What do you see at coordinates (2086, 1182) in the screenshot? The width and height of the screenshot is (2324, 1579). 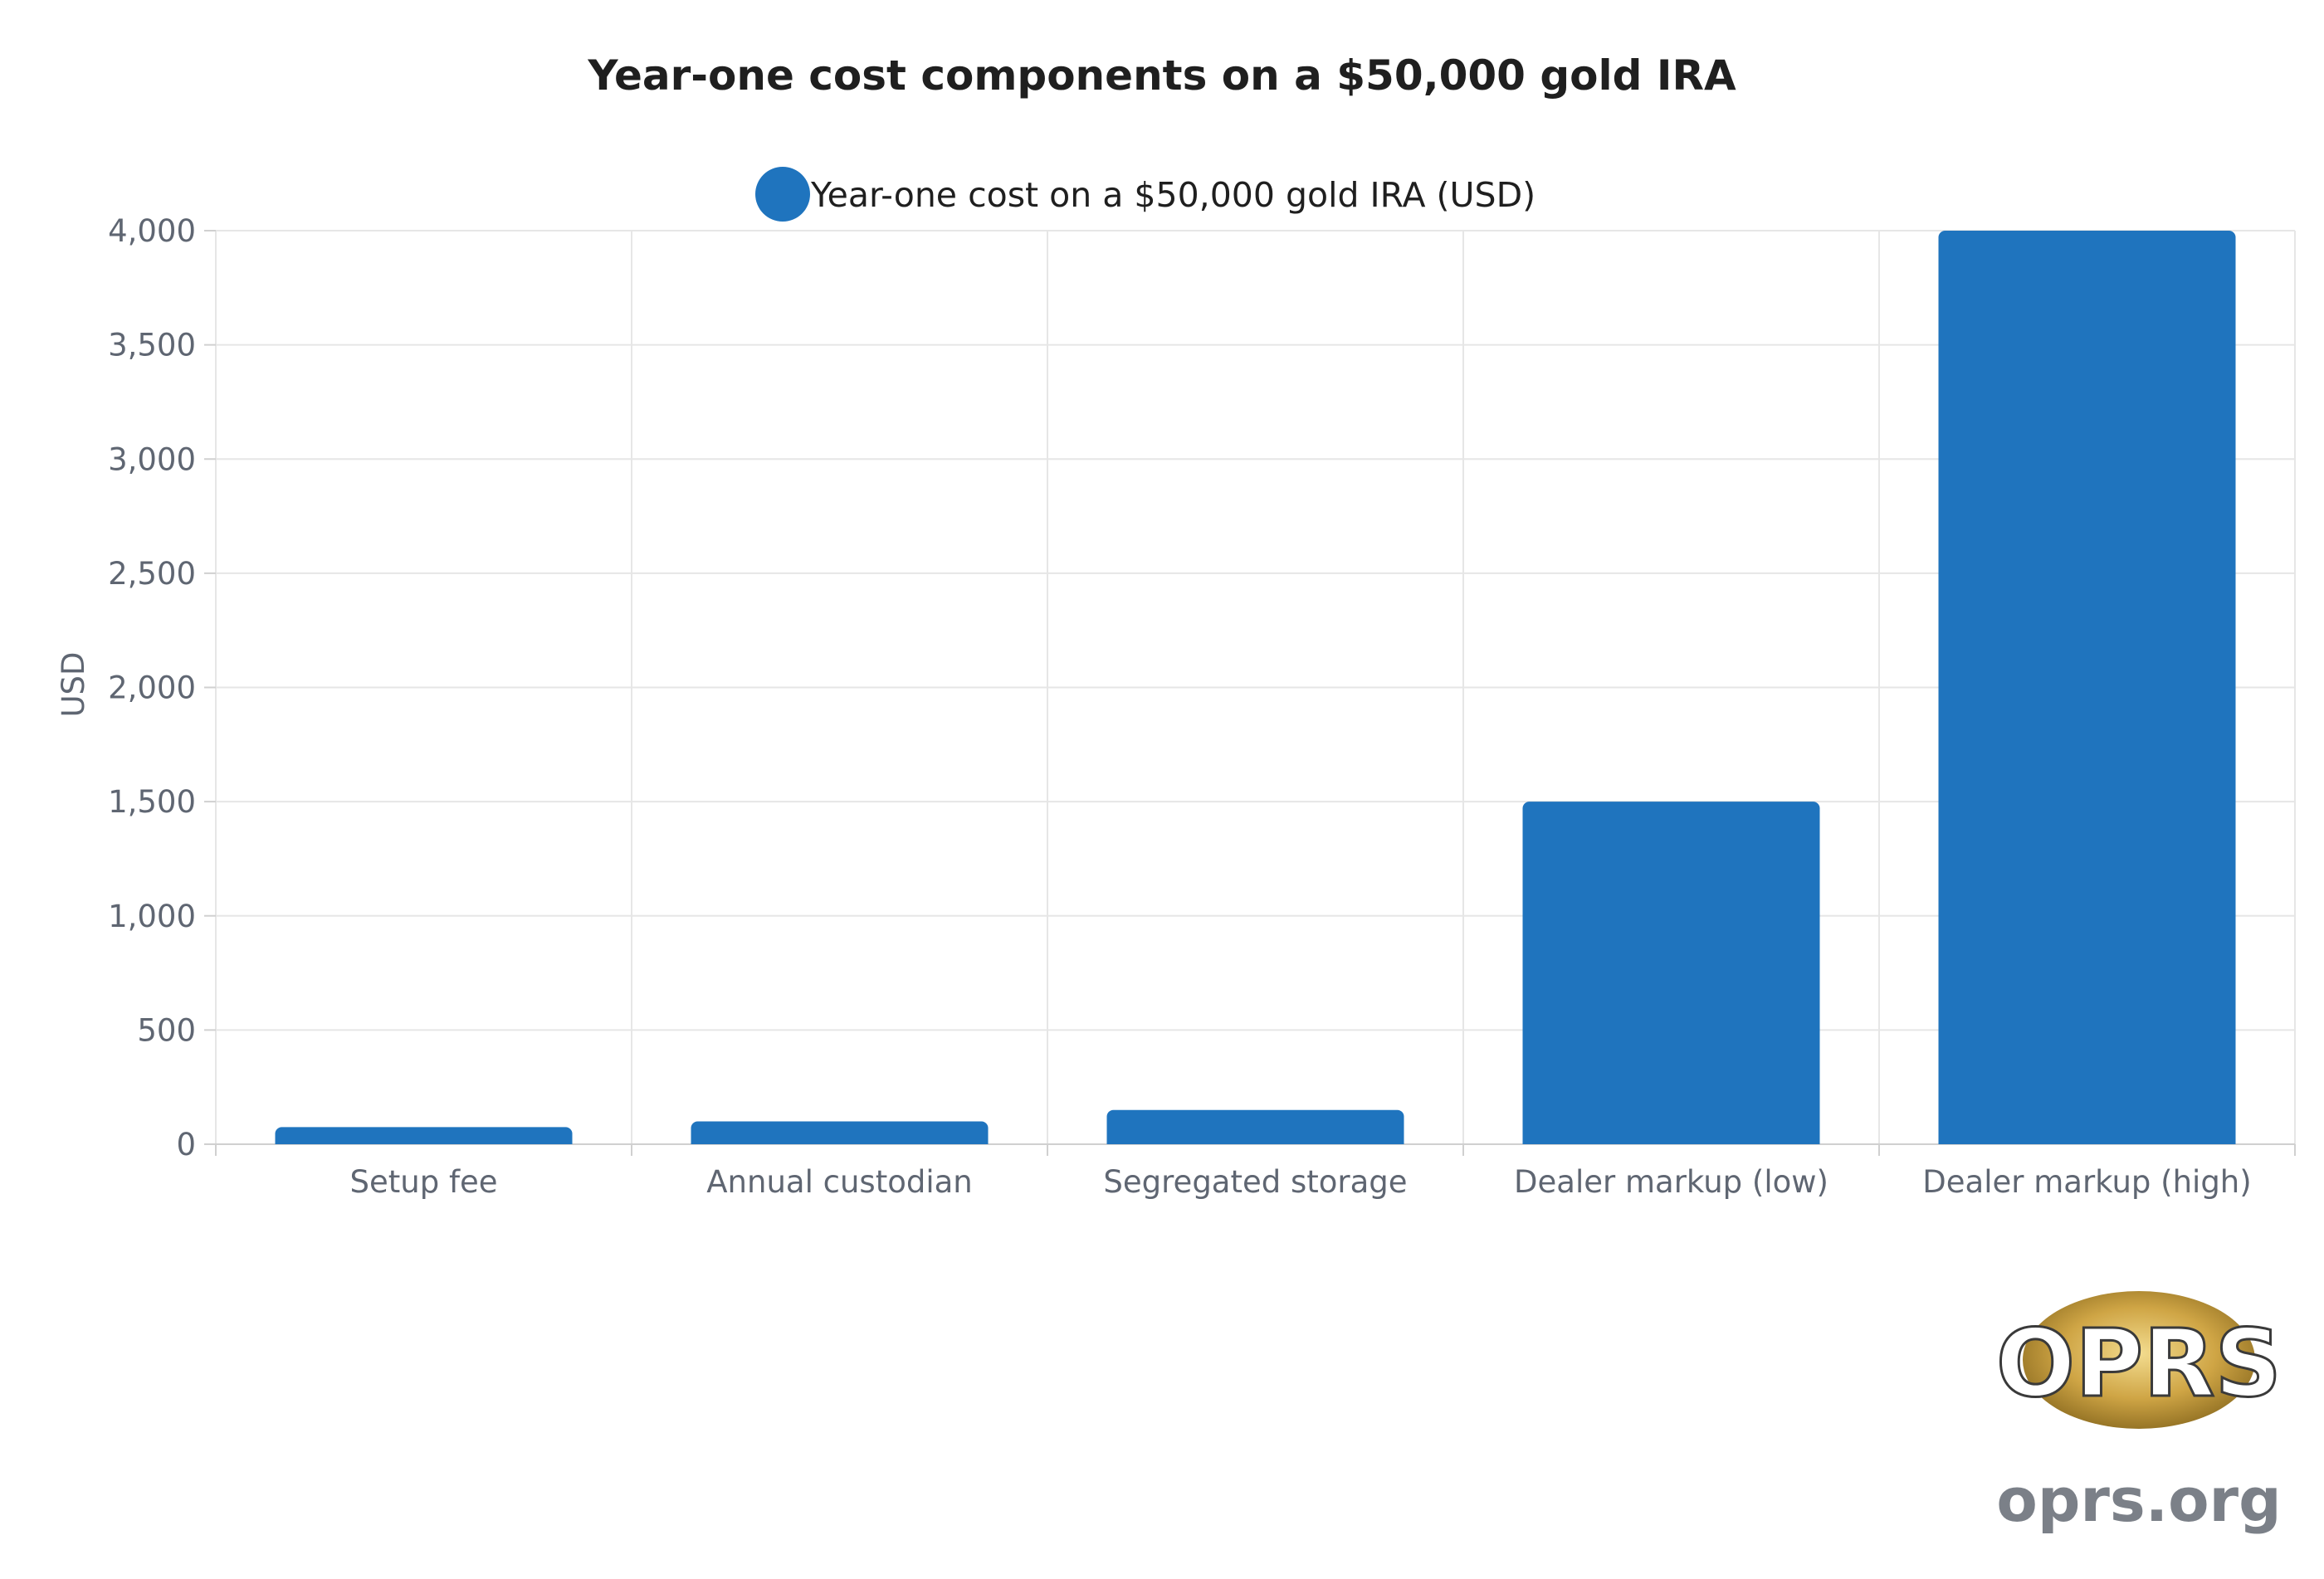 I see `x-tick-label: Dealer markup (high)` at bounding box center [2086, 1182].